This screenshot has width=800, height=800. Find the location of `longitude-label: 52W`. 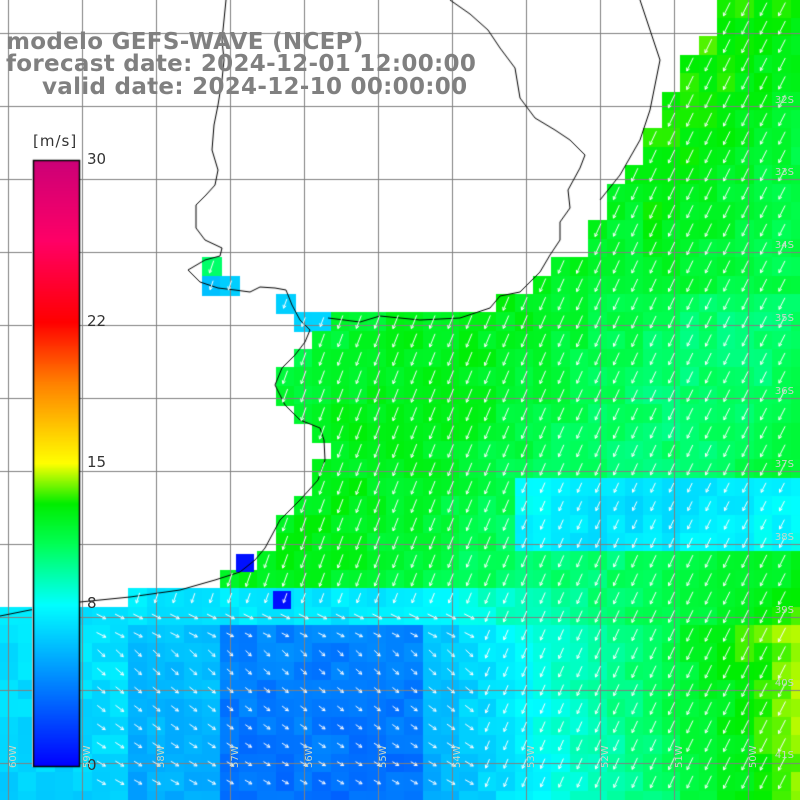

longitude-label: 52W is located at coordinates (605, 756).